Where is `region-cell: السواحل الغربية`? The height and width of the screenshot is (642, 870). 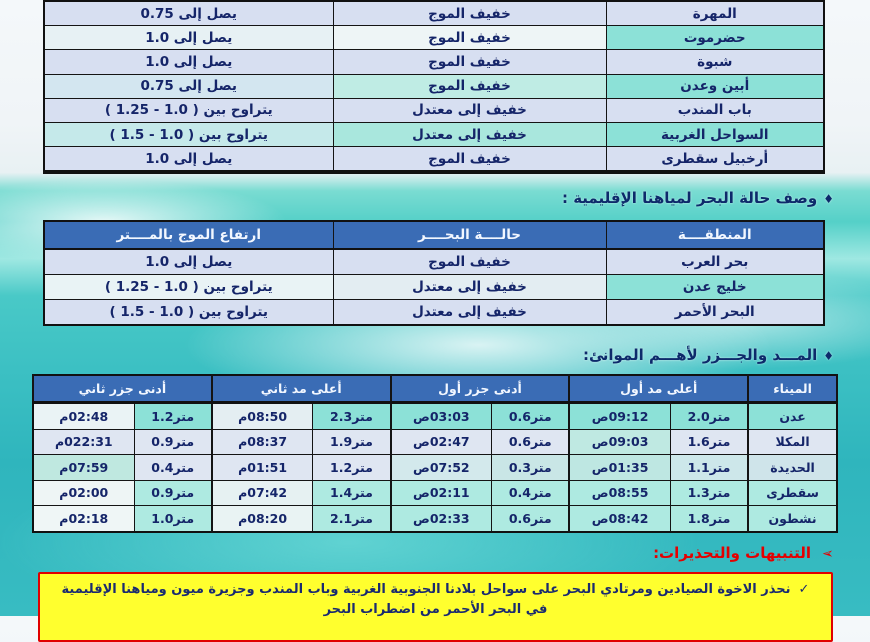 region-cell: السواحل الغربية is located at coordinates (715, 134).